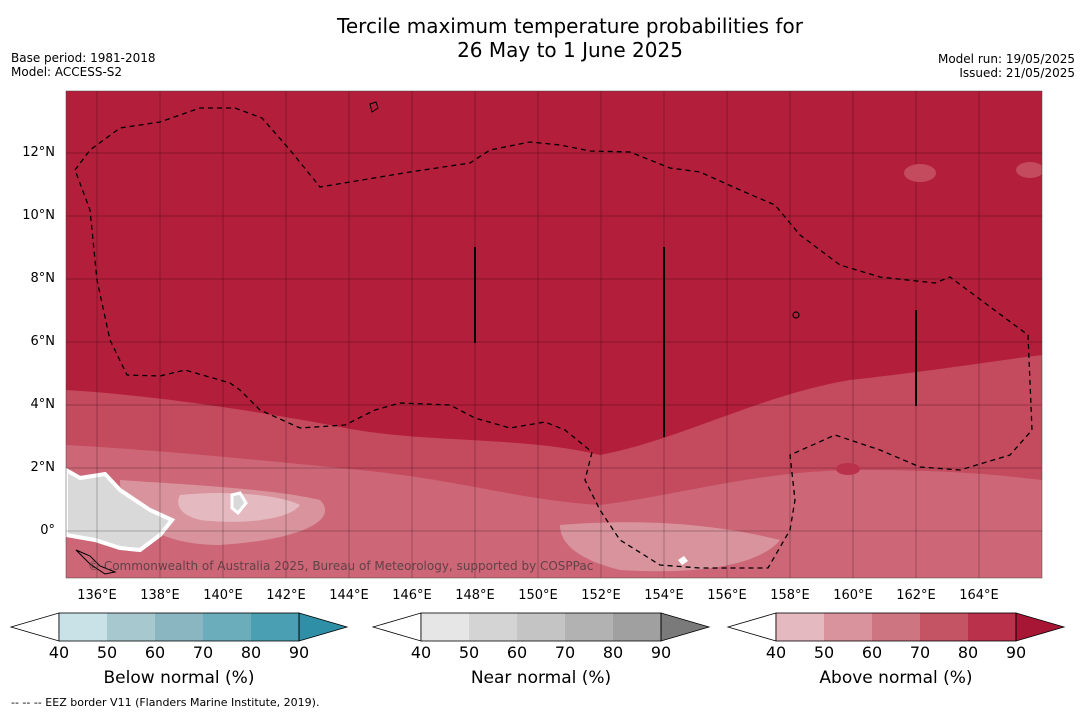  I want to click on lat-label-0: 0°, so click(47, 530).